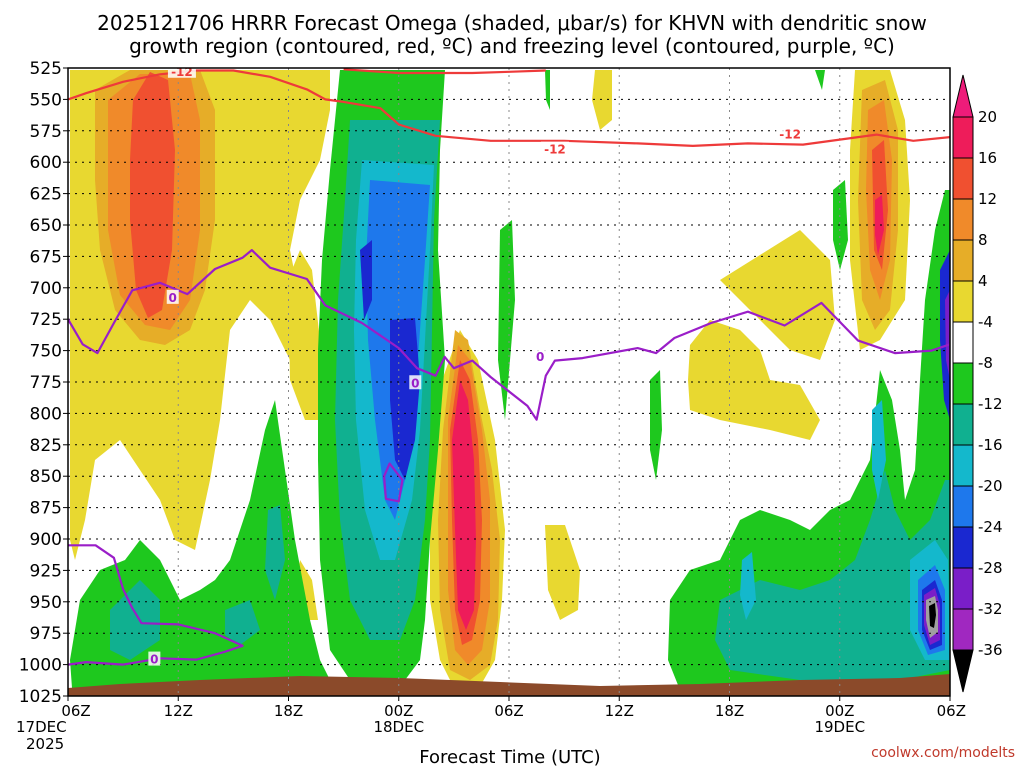 This screenshot has height=768, width=1024. I want to click on contour-freezing-level-pocket, so click(393, 482).